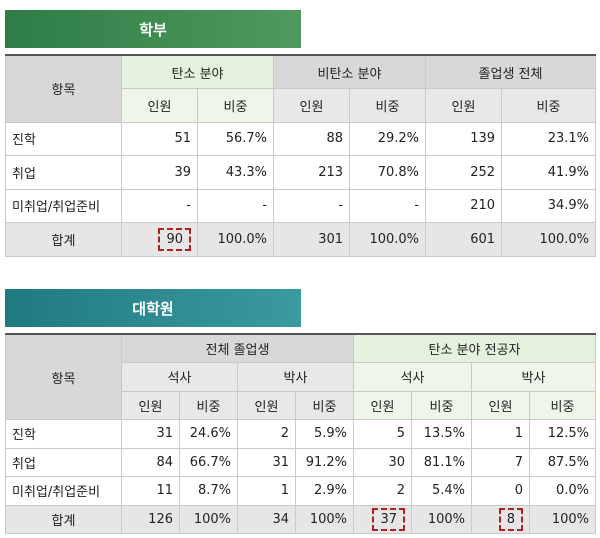 The width and height of the screenshot is (600, 538). Describe the element at coordinates (266, 519) in the screenshot. I see `cell: 34` at that location.